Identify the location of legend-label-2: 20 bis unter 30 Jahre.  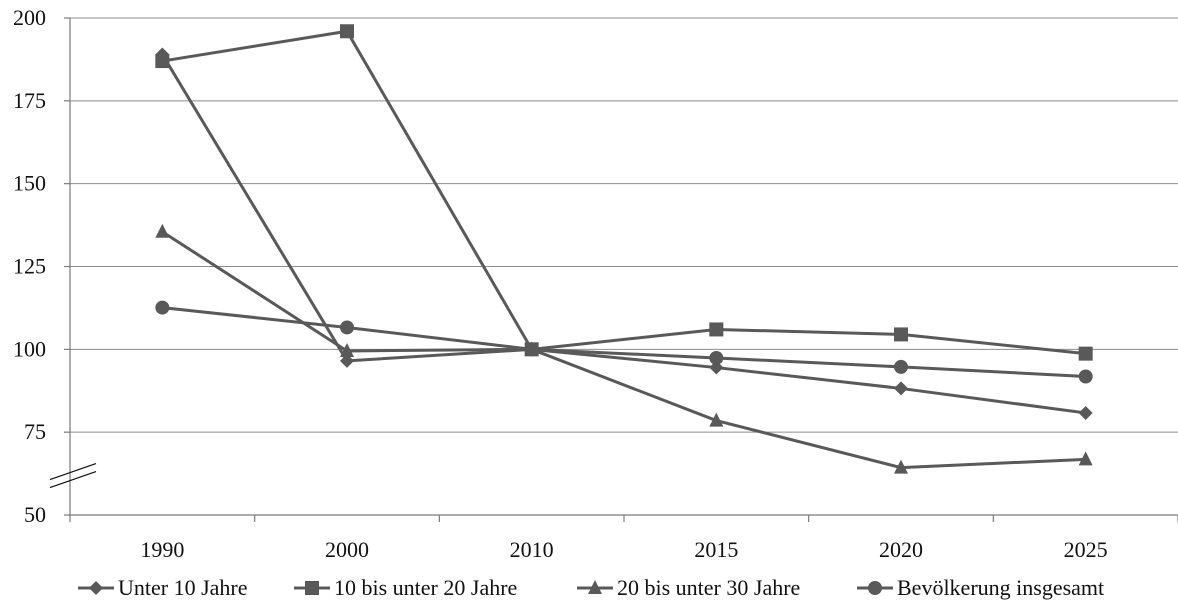
(708, 587).